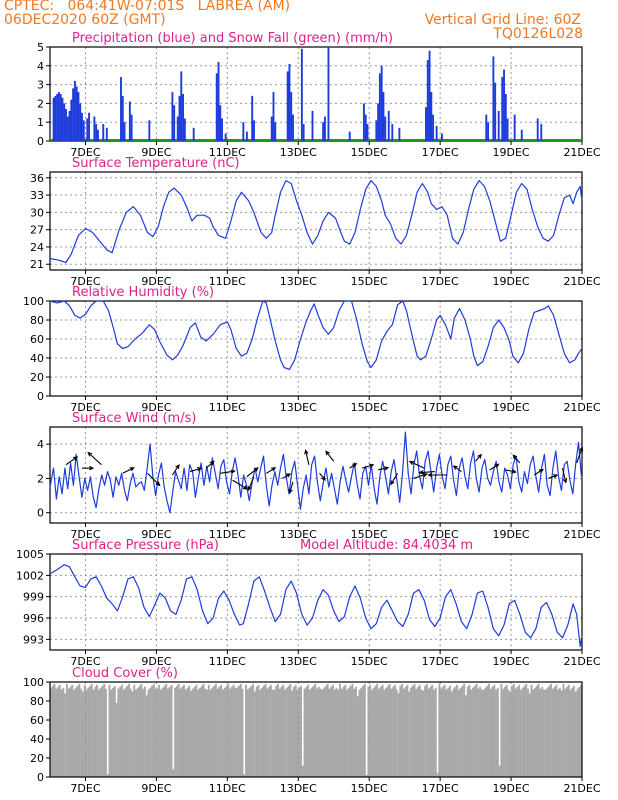 The height and width of the screenshot is (800, 618). What do you see at coordinates (33, 597) in the screenshot?
I see `y-tick-label: 999` at bounding box center [33, 597].